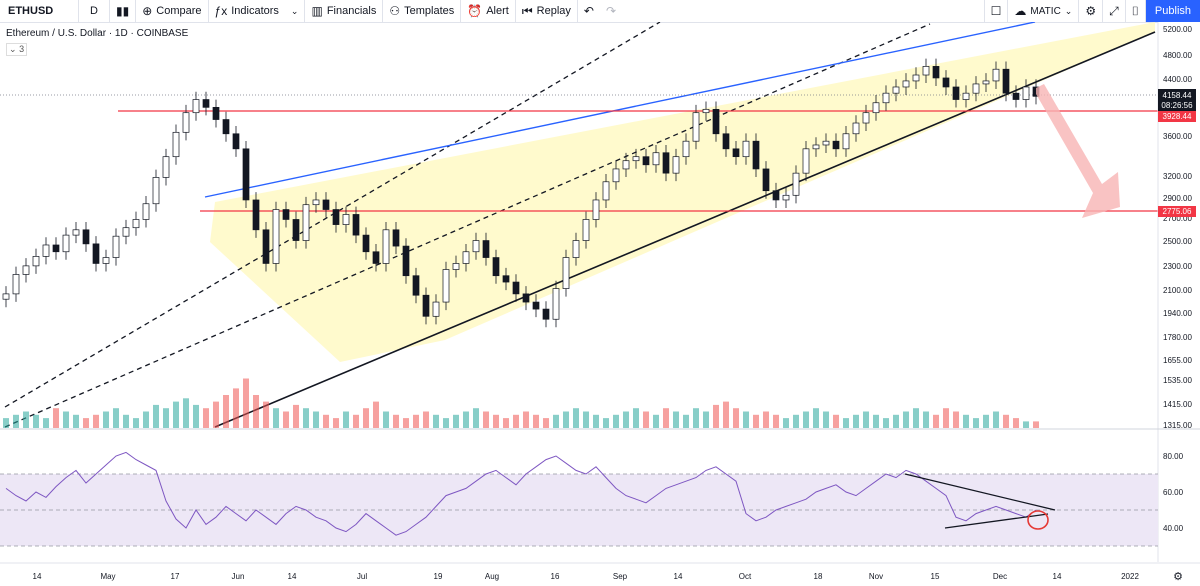 The image size is (1200, 586). What do you see at coordinates (438, 576) in the screenshot?
I see `time-tick-label: 19` at bounding box center [438, 576].